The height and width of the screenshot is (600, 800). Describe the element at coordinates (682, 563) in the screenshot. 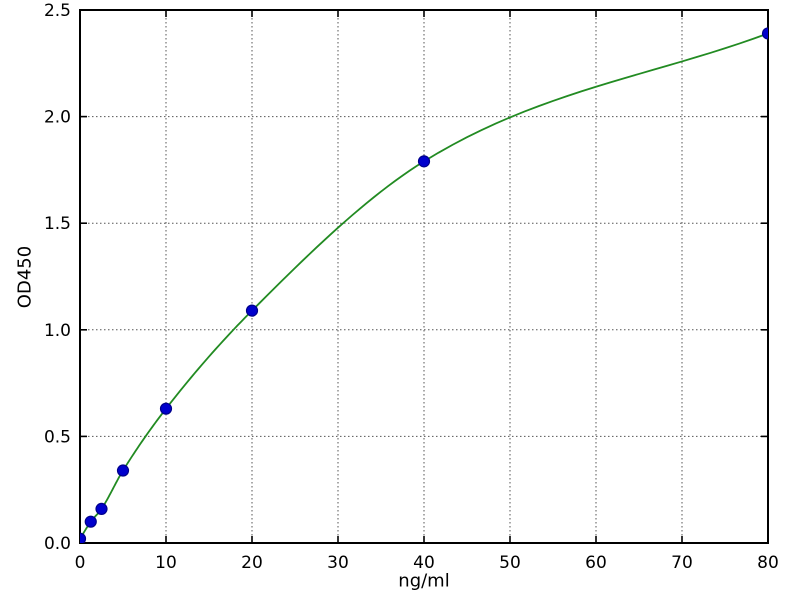

I see `x-tick-label: 70` at that location.